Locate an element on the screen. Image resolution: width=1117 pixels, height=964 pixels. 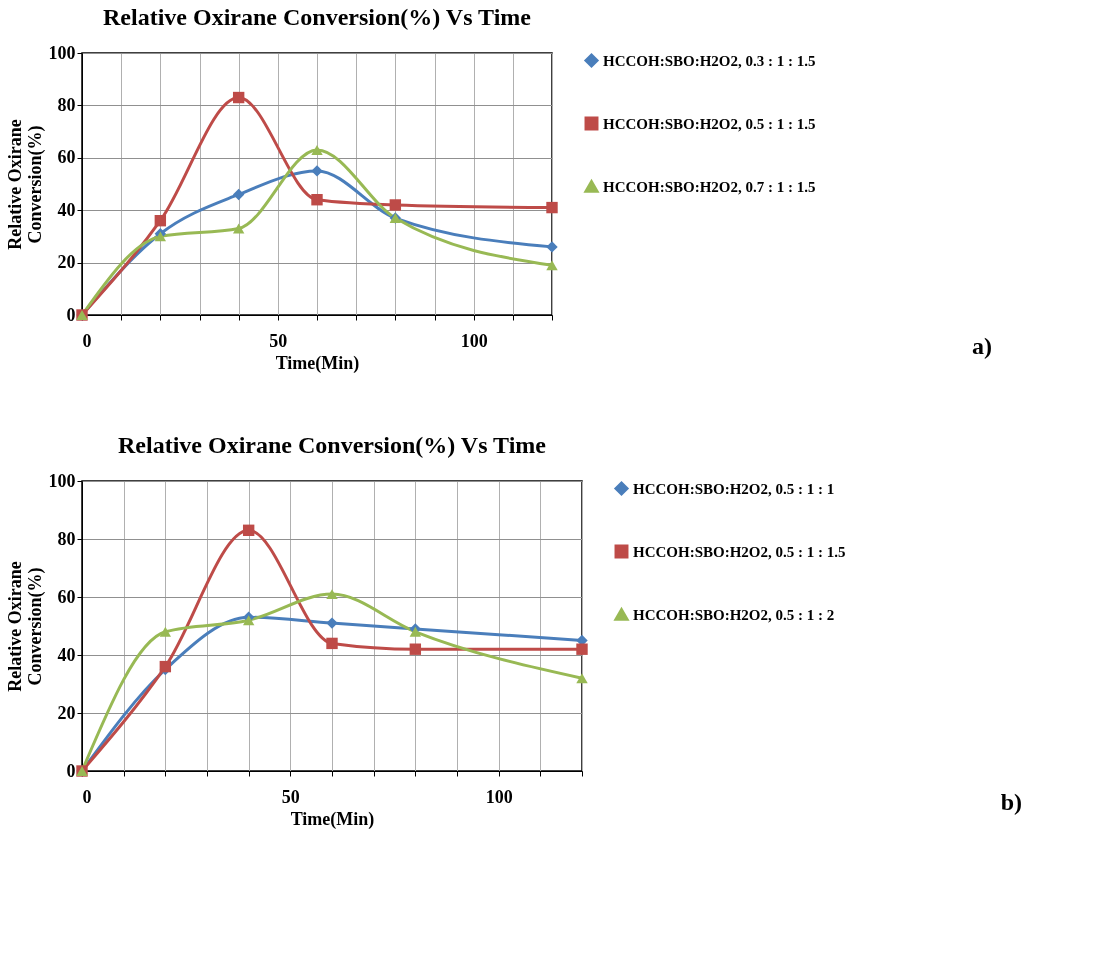
text: b) is located at coordinates (1011, 802).